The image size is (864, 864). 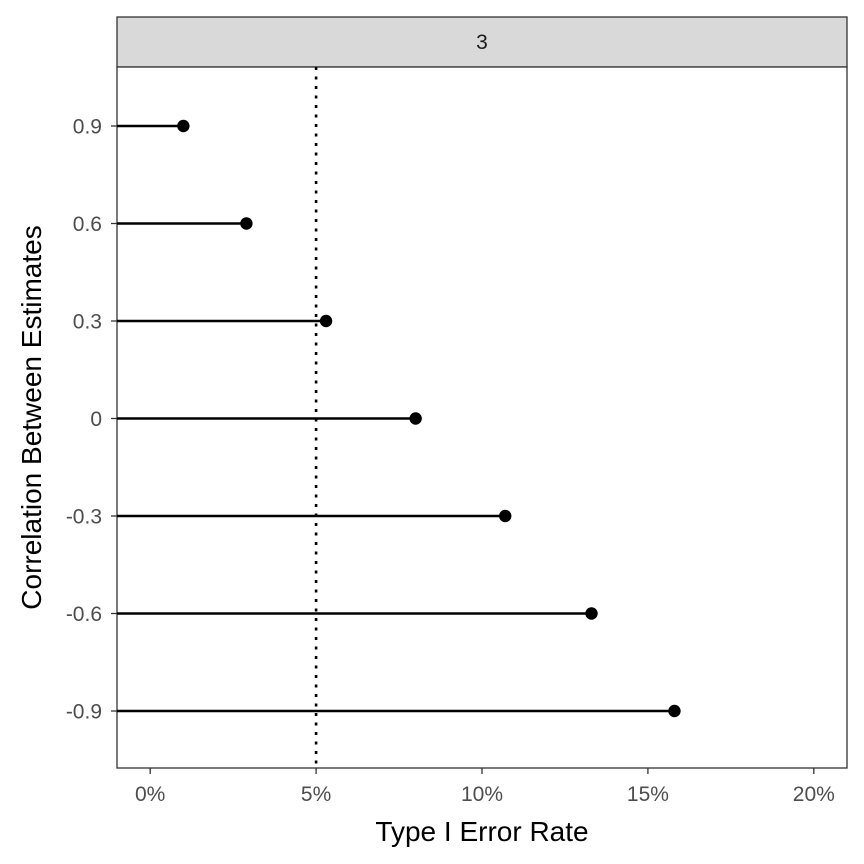 I want to click on y-tick-label: 0.9, so click(x=87, y=127).